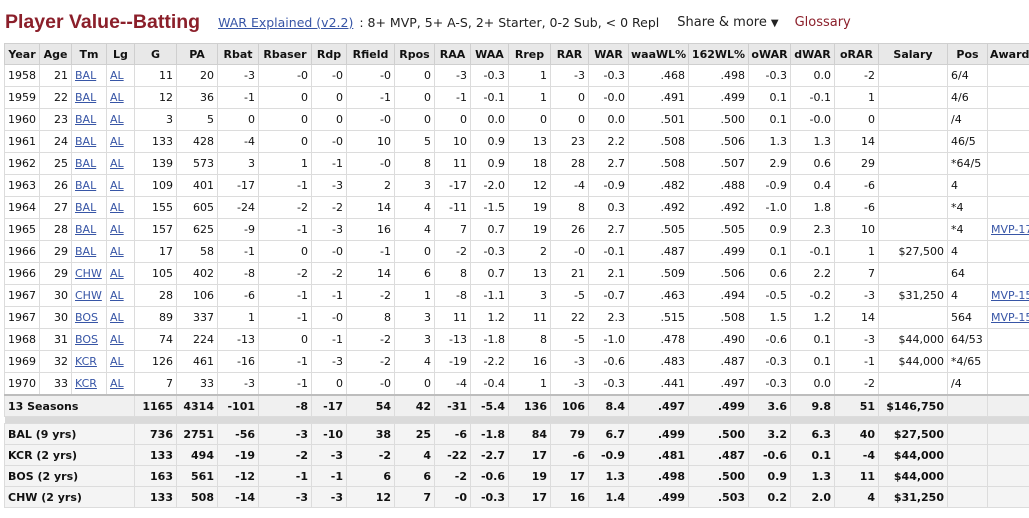 This screenshot has height=518, width=1029. Describe the element at coordinates (769, 54) in the screenshot. I see `column-header: oWAR` at that location.